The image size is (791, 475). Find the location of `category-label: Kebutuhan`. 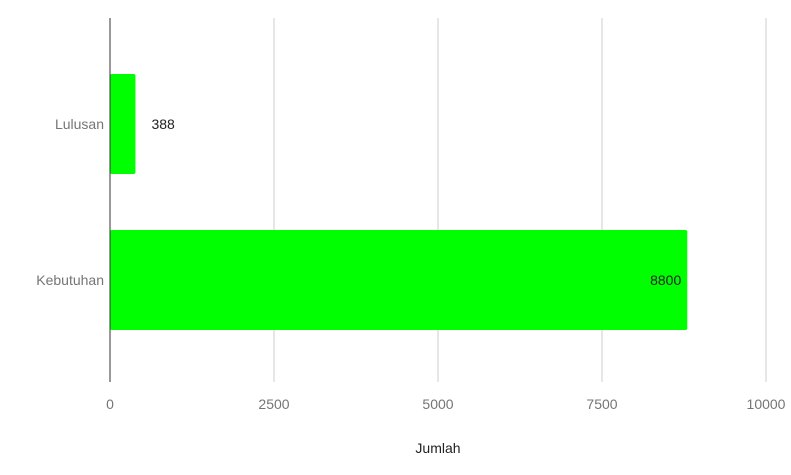

category-label: Kebutuhan is located at coordinates (70, 280).